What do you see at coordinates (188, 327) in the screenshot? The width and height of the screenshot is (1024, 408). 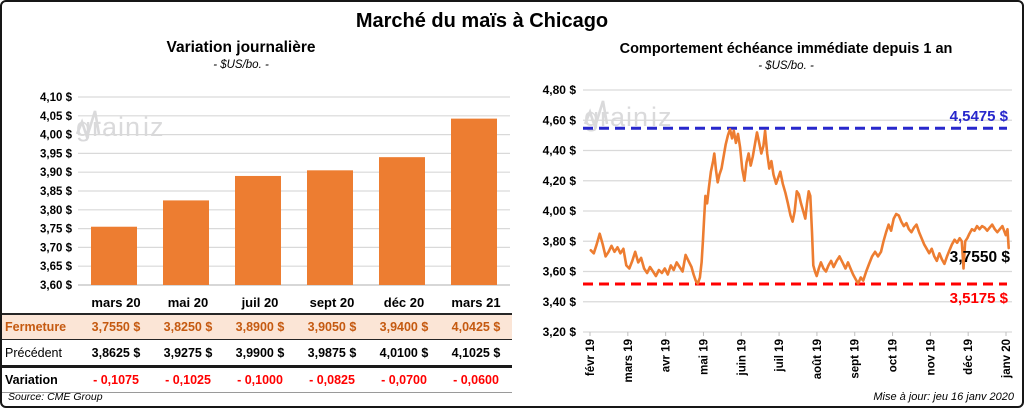 I see `table-cell: 3,8250 $` at bounding box center [188, 327].